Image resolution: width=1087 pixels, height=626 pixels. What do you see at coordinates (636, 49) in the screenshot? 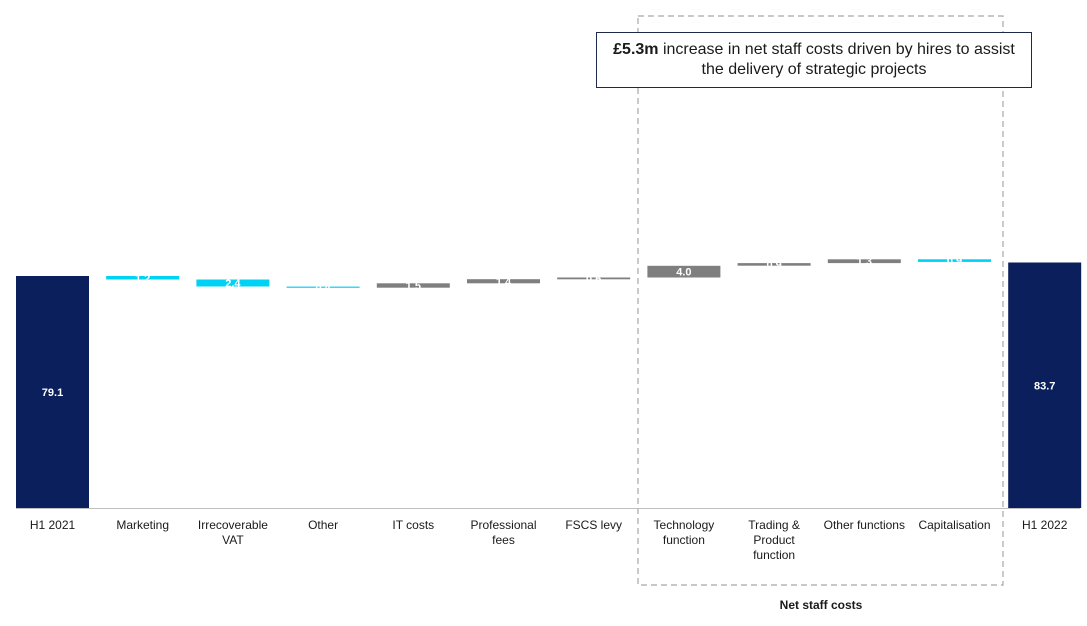
I see `annotation-highlight: £5.3m` at bounding box center [636, 49].